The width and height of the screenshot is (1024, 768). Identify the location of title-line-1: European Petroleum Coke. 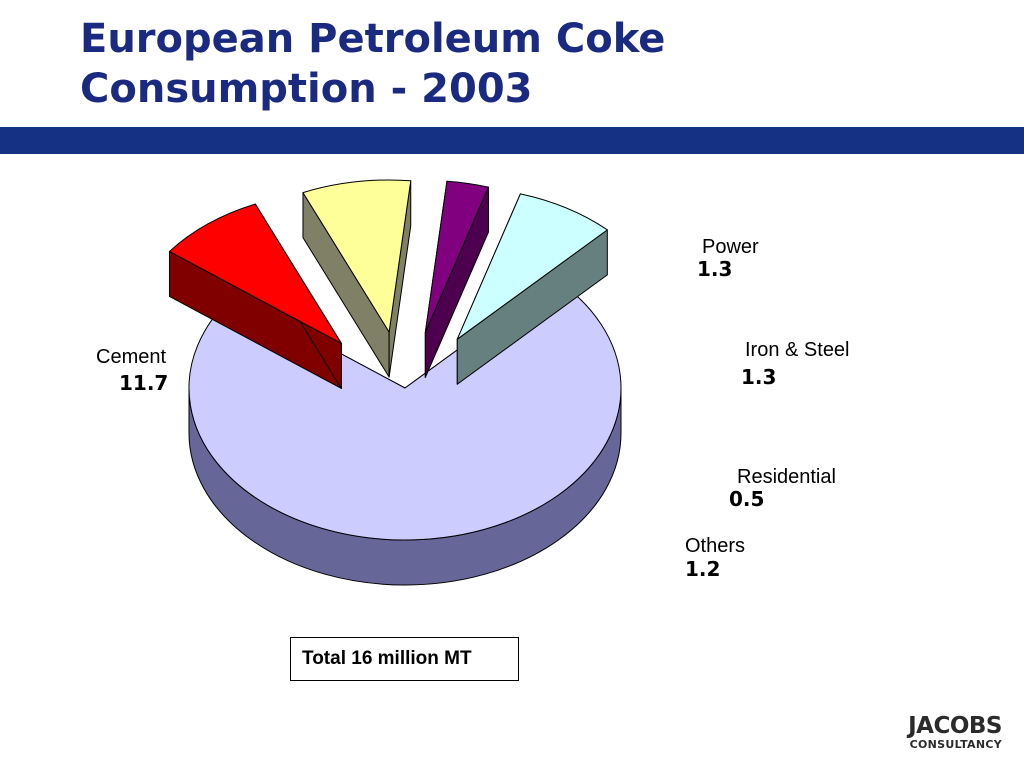
(373, 39).